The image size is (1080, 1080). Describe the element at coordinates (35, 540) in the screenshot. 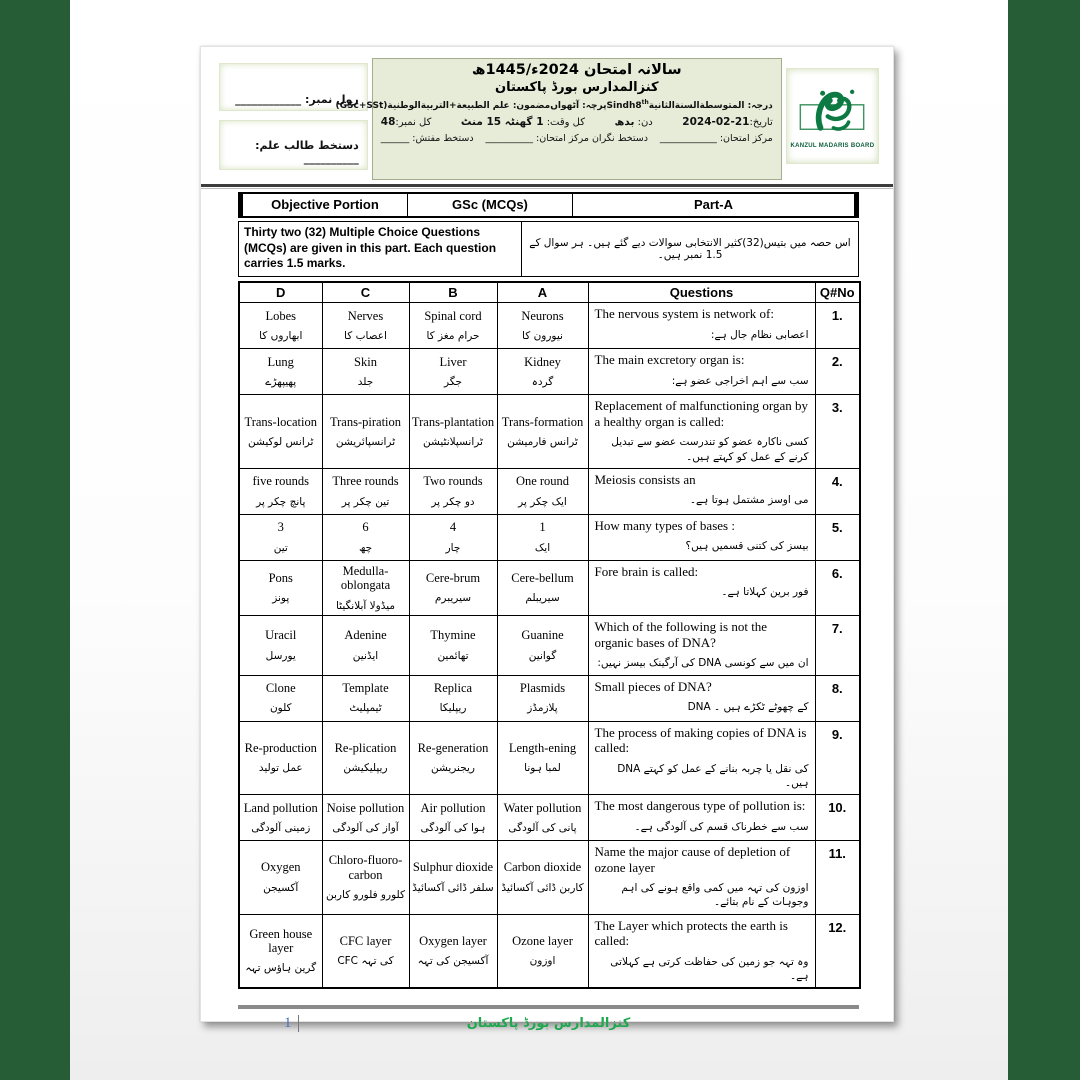

I see `left-green-band` at that location.